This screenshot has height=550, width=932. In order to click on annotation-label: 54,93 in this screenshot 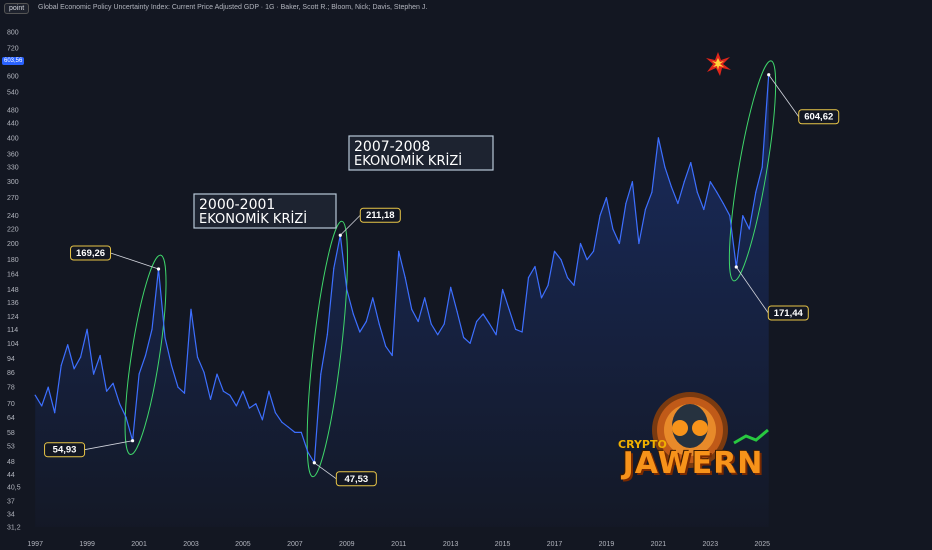, I will do `click(65, 450)`.